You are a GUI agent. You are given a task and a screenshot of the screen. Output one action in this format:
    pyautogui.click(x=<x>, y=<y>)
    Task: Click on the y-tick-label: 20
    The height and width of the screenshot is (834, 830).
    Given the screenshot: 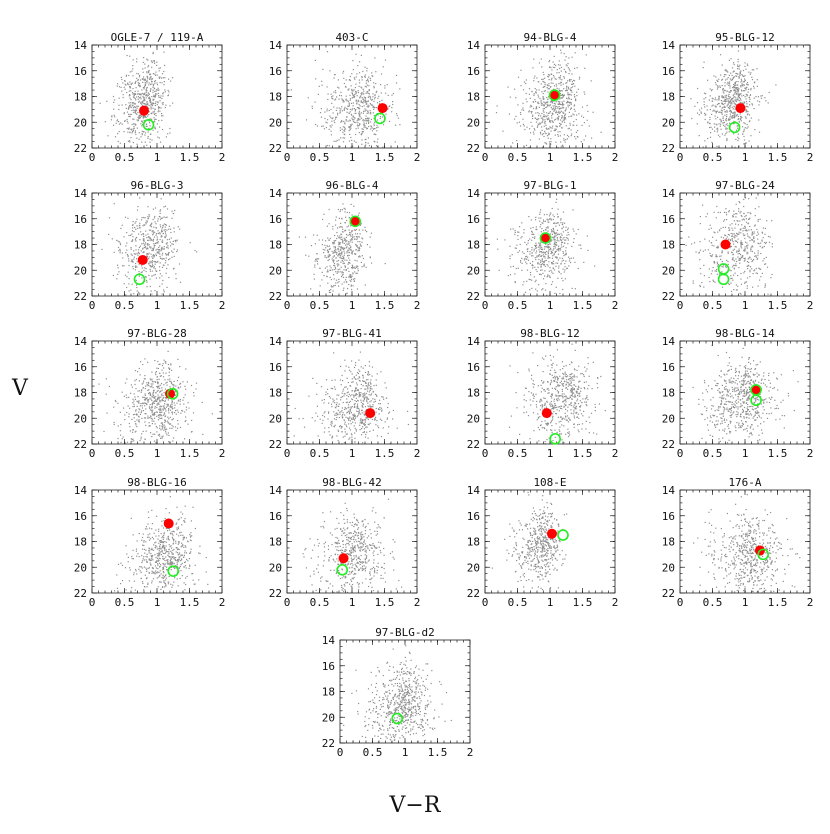 What is the action you would take?
    pyautogui.click(x=275, y=122)
    